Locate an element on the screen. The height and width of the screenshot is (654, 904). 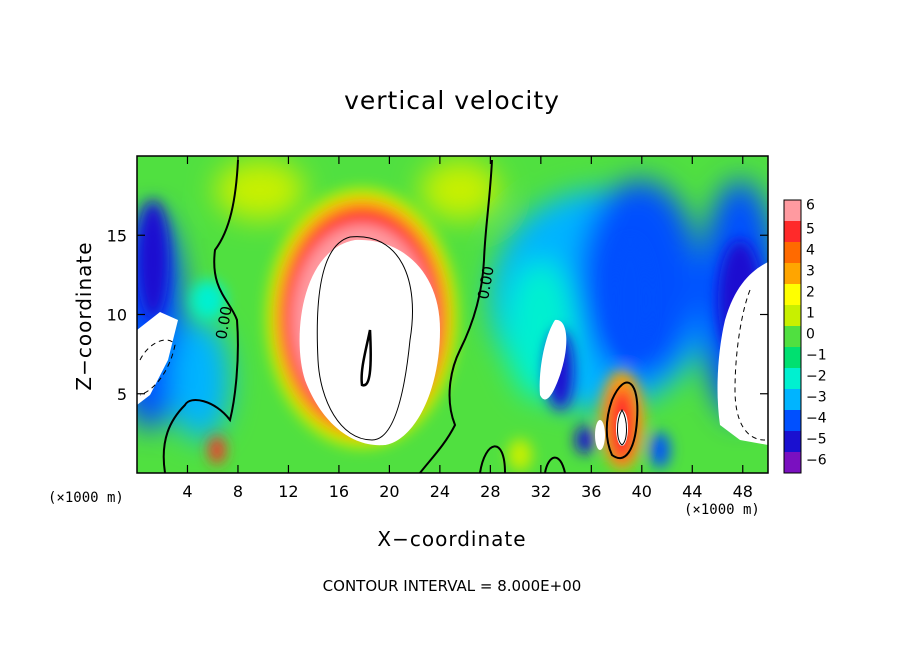
x-tick-label: 36 is located at coordinates (591, 491).